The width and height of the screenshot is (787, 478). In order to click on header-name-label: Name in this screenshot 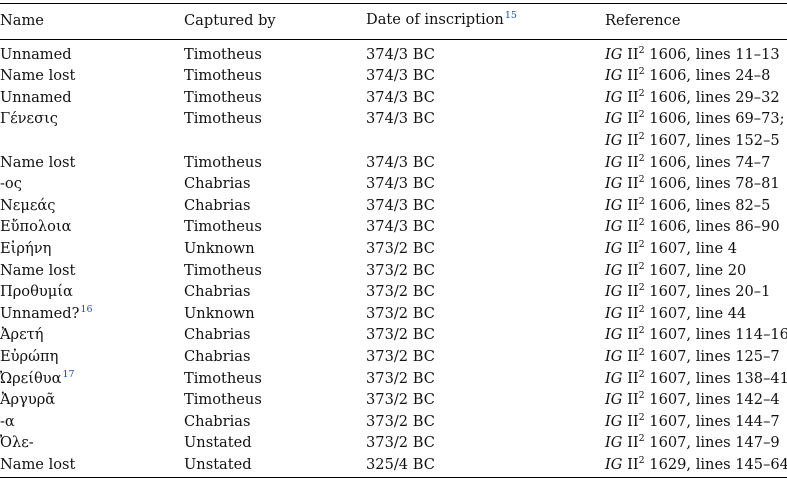, I will do `click(22, 20)`.